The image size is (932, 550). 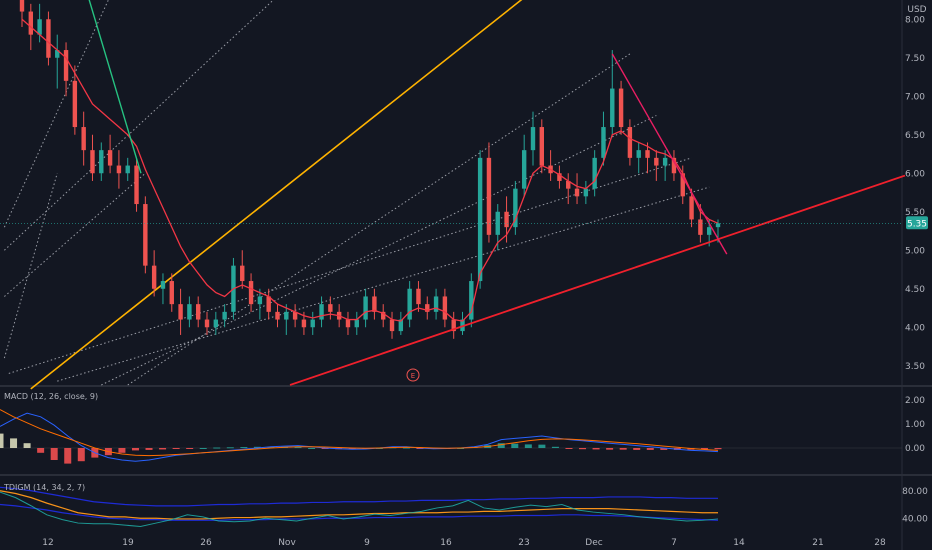 What do you see at coordinates (915, 519) in the screenshot?
I see `tdigm-tick-label: 40.00` at bounding box center [915, 519].